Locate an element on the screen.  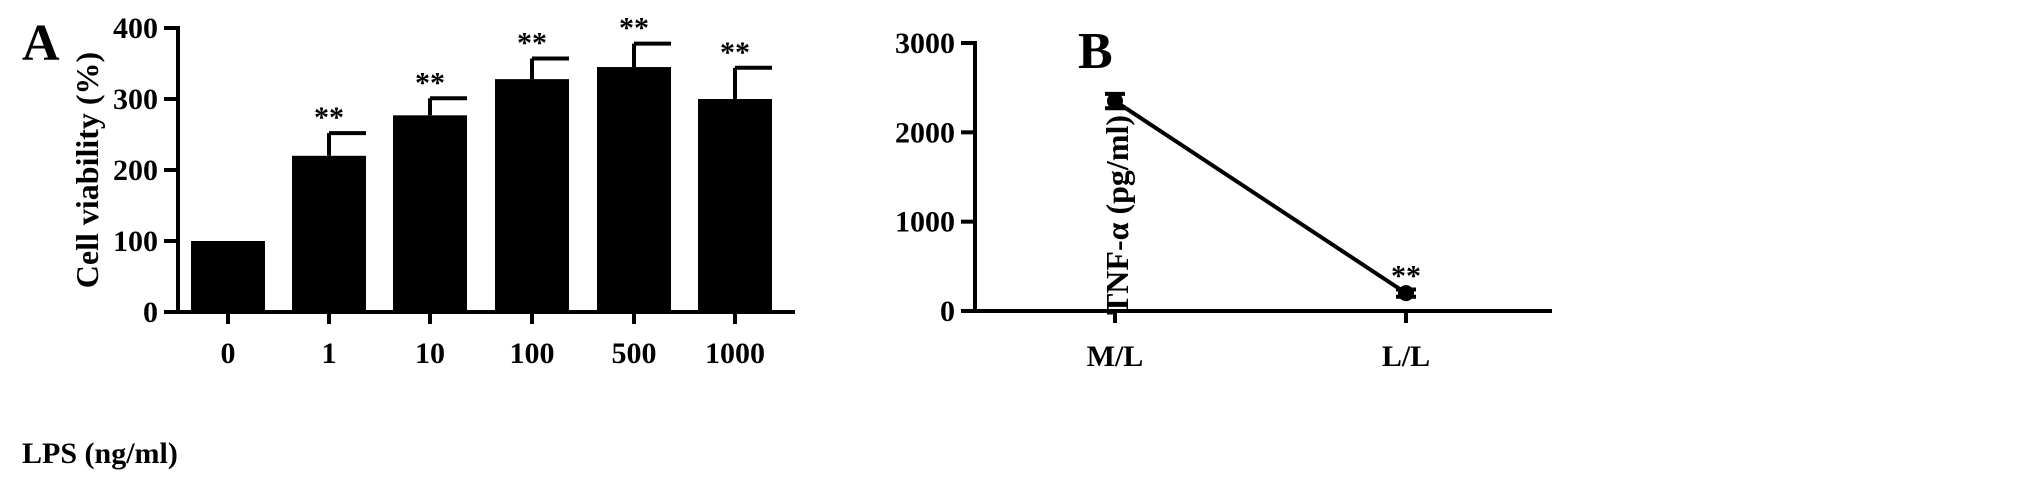
panel-b-y-tick-label: 3000 is located at coordinates (925, 43).